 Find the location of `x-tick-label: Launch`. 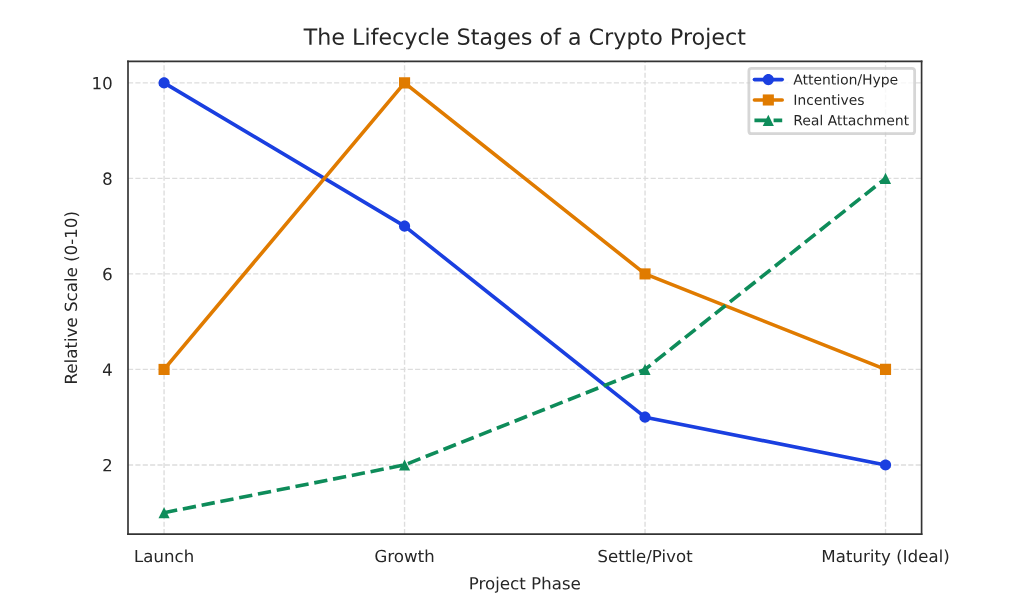

x-tick-label: Launch is located at coordinates (164, 556).